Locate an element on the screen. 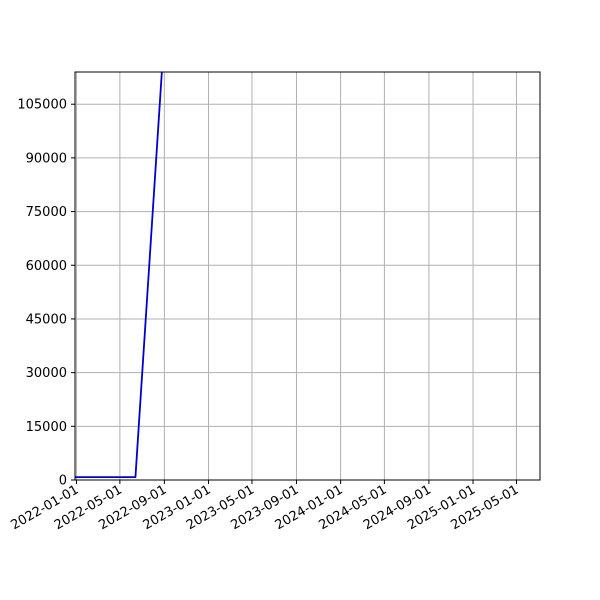 This screenshot has width=600, height=600. y-tick-label: 15000 is located at coordinates (46, 427).